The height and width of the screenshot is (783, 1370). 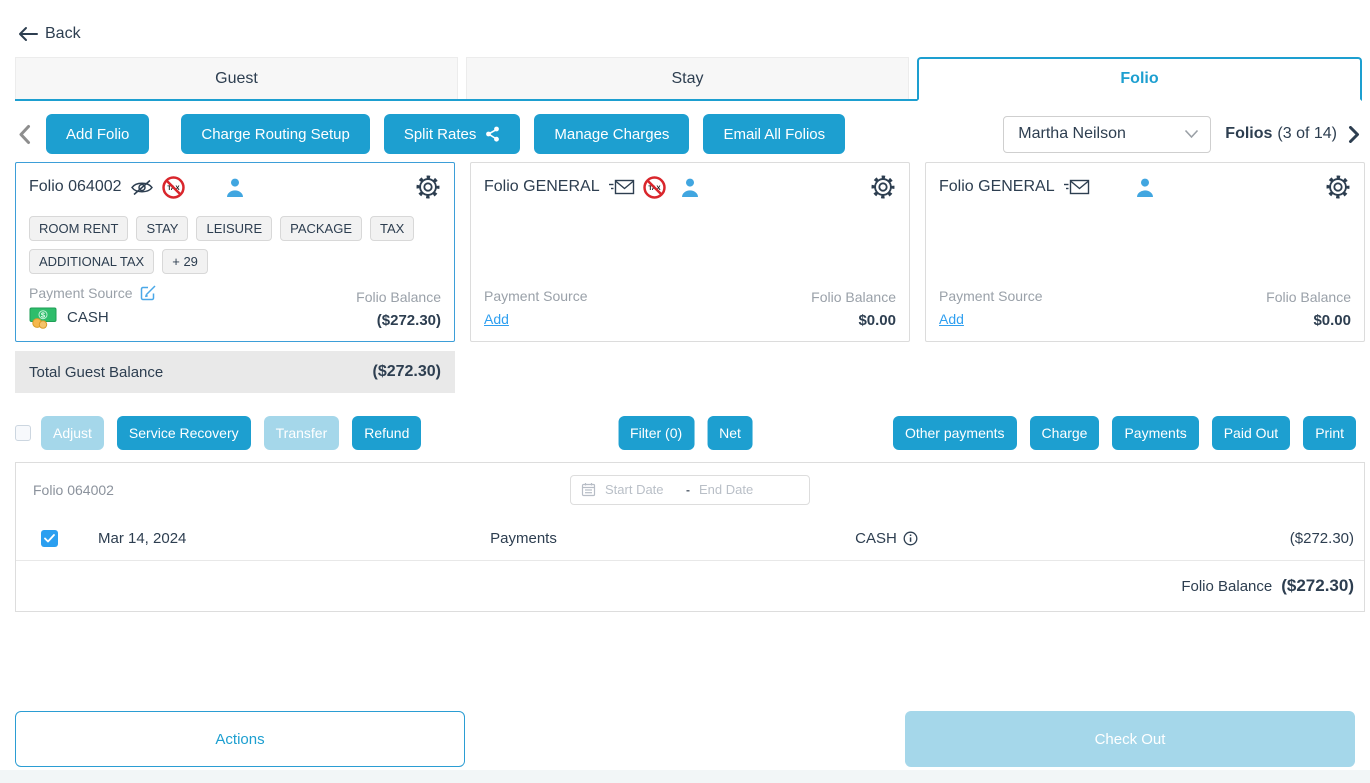 What do you see at coordinates (1249, 133) in the screenshot?
I see `folios-label: Folios` at bounding box center [1249, 133].